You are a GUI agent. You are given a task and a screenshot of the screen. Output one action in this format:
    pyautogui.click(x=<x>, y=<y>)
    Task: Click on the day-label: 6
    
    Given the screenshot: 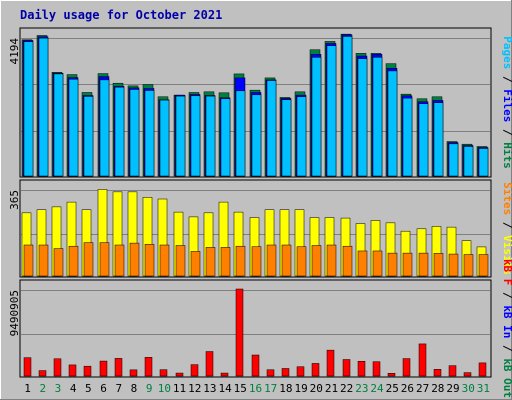 What is the action you would take?
    pyautogui.click(x=103, y=388)
    